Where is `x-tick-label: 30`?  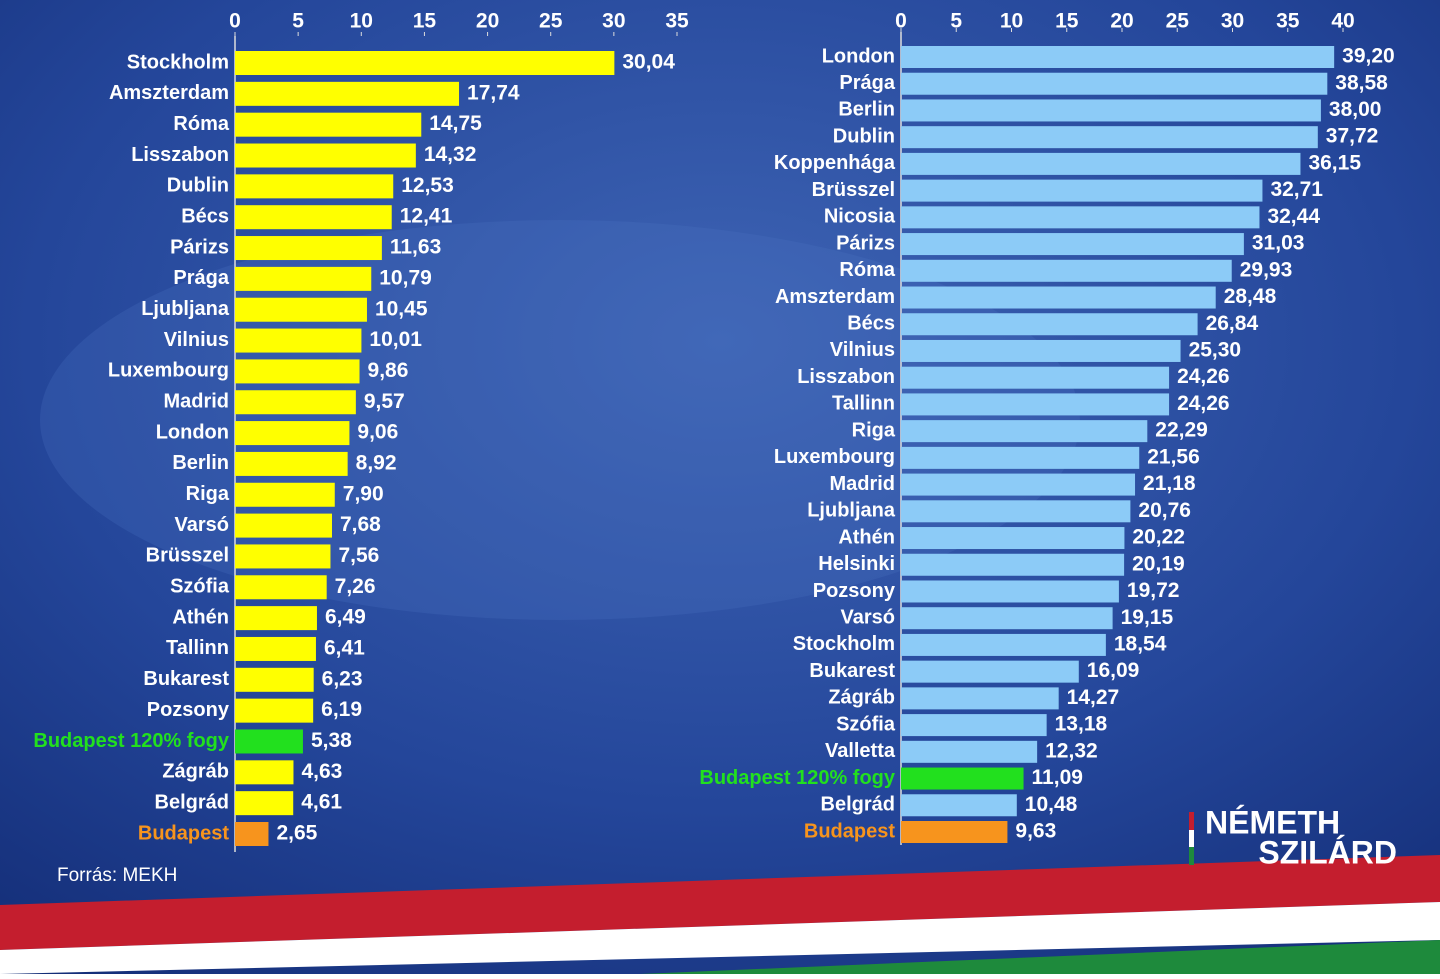
x-tick-label: 30 is located at coordinates (613, 21).